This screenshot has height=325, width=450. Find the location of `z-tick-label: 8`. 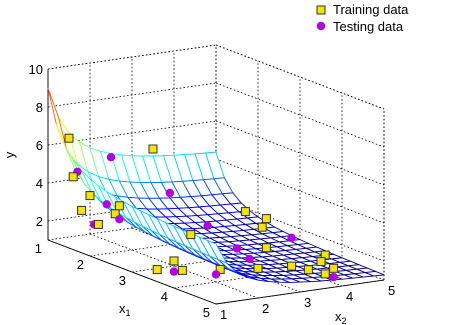

z-tick-label: 8 is located at coordinates (39, 107).